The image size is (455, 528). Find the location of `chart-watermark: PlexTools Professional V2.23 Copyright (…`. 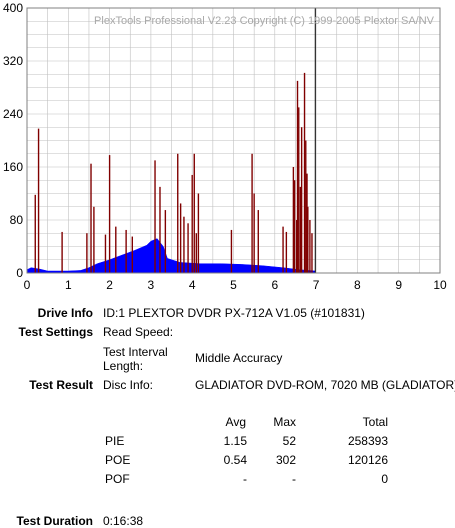

chart-watermark: PlexTools Professional V2.23 Copyright (… is located at coordinates (264, 21).